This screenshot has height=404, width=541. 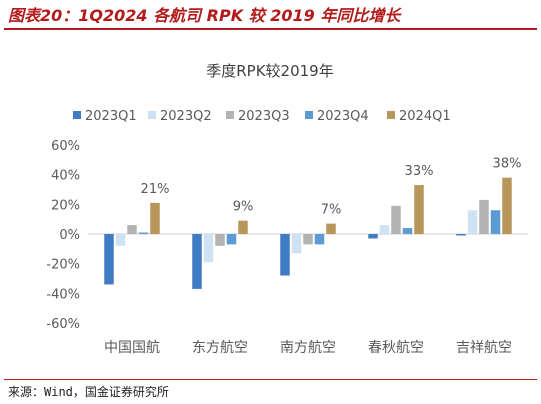 I want to click on y-tick-label: 0%, so click(x=69, y=235).